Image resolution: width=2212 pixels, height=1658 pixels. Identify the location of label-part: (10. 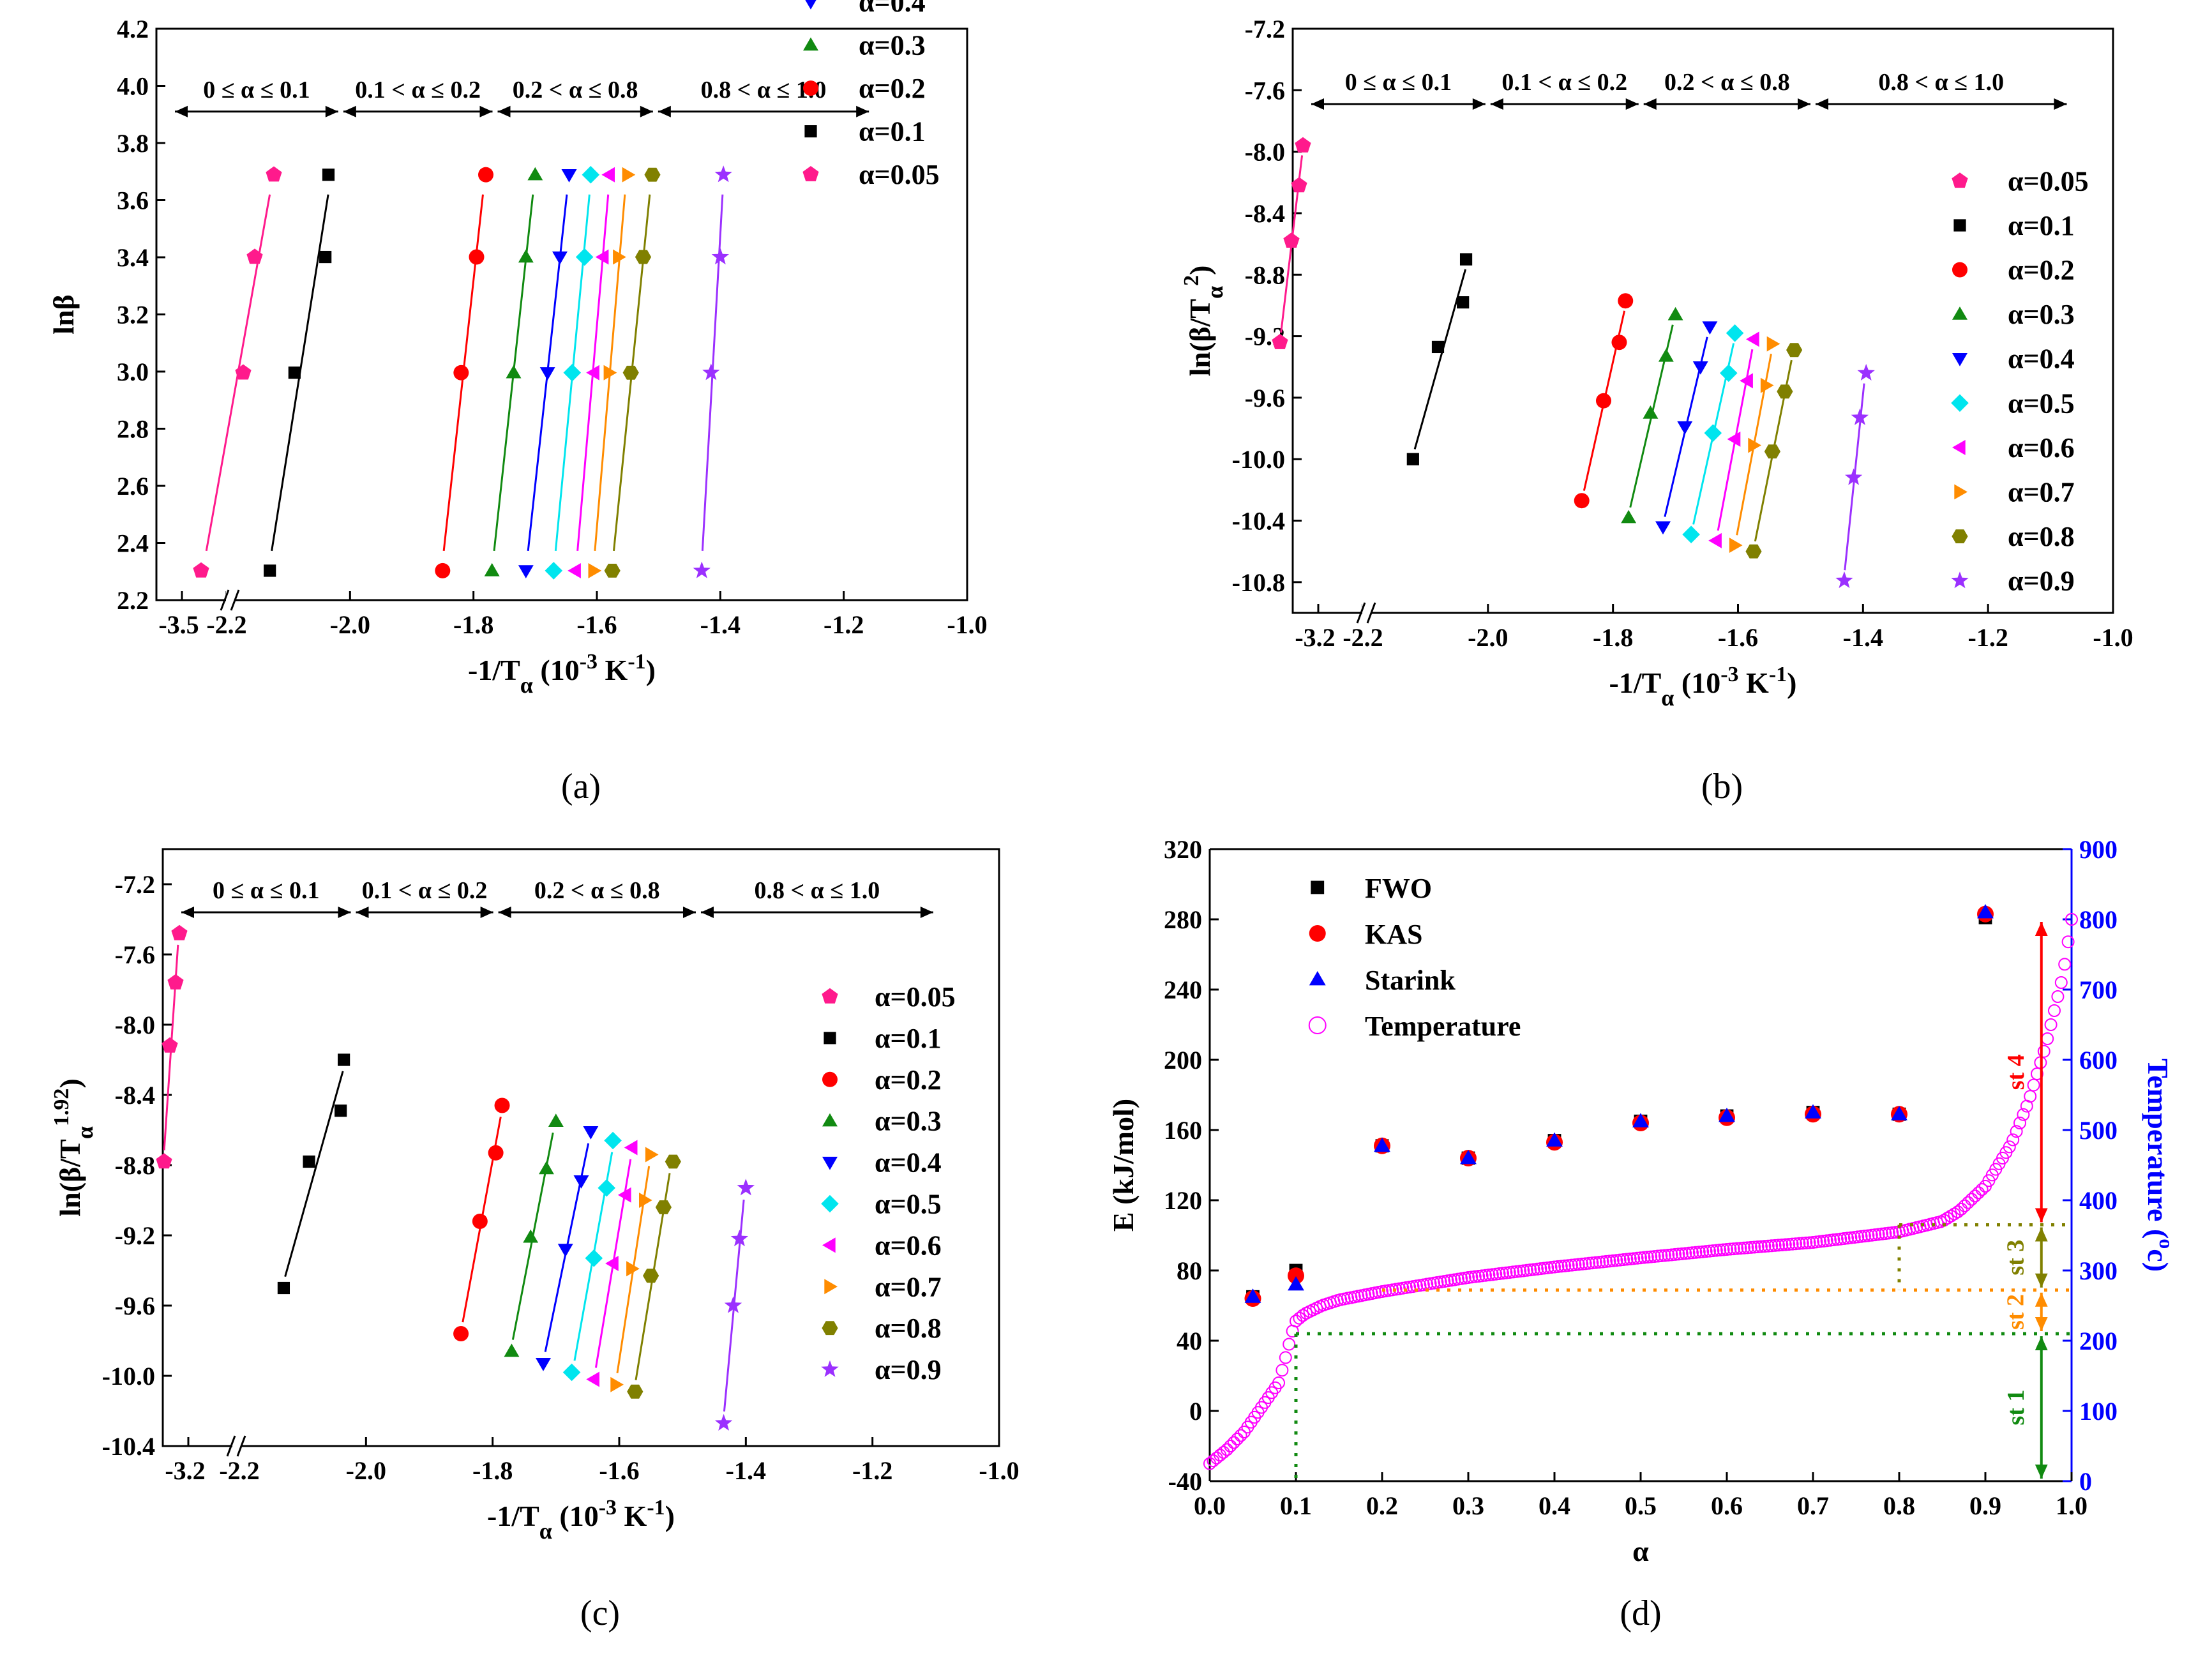
(575, 1516).